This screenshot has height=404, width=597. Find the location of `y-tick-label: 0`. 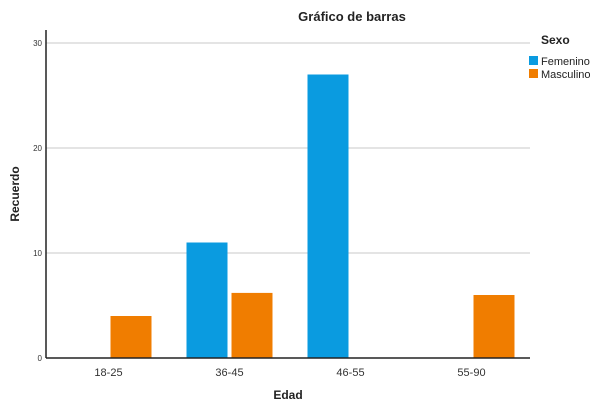

y-tick-label: 0 is located at coordinates (40, 358).